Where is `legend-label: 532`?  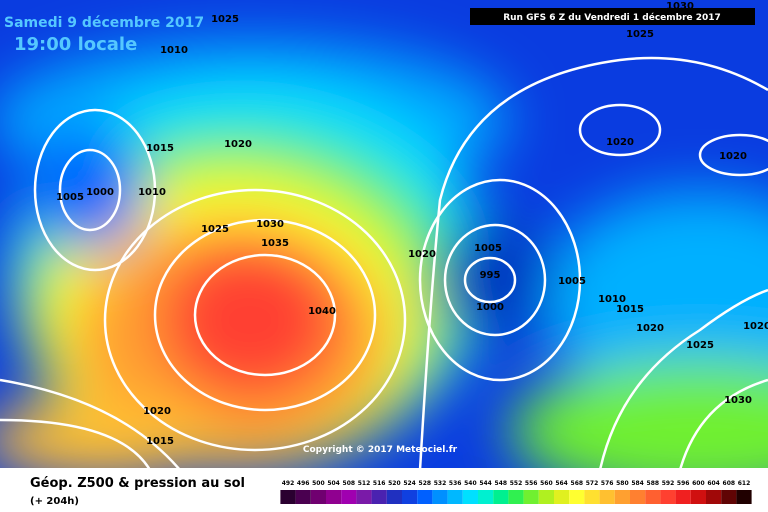 legend-label: 532 is located at coordinates (440, 483).